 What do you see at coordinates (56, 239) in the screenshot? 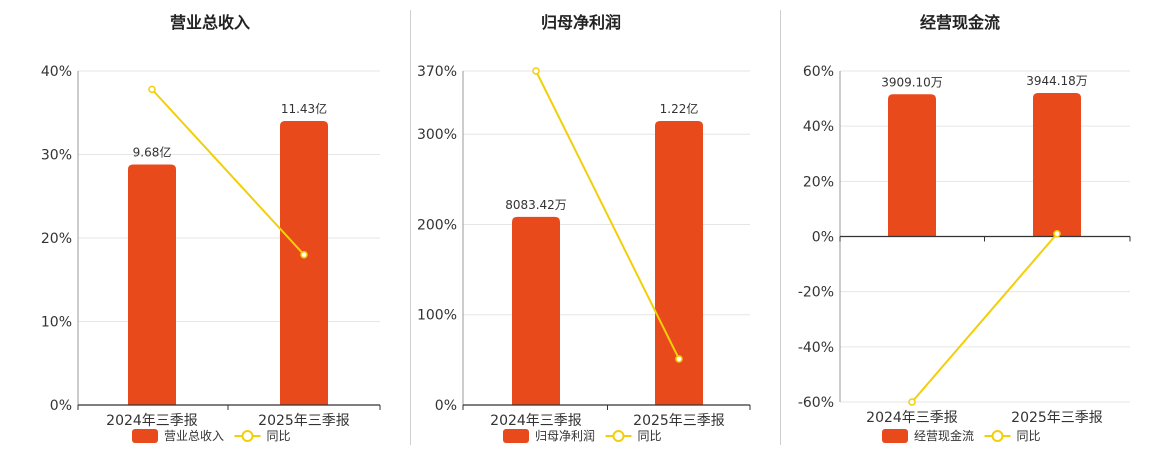
I see `y-tick-label-1-2: 20%` at bounding box center [56, 239].